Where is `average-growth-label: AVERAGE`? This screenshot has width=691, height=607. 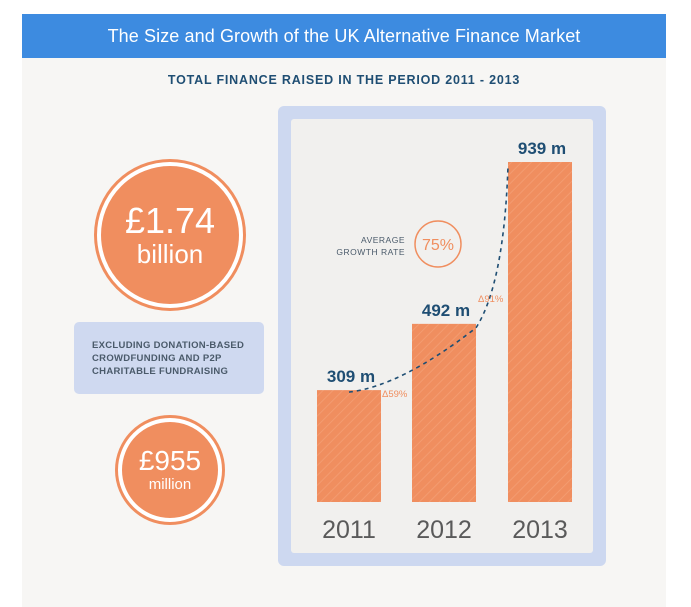 average-growth-label: AVERAGE is located at coordinates (383, 240).